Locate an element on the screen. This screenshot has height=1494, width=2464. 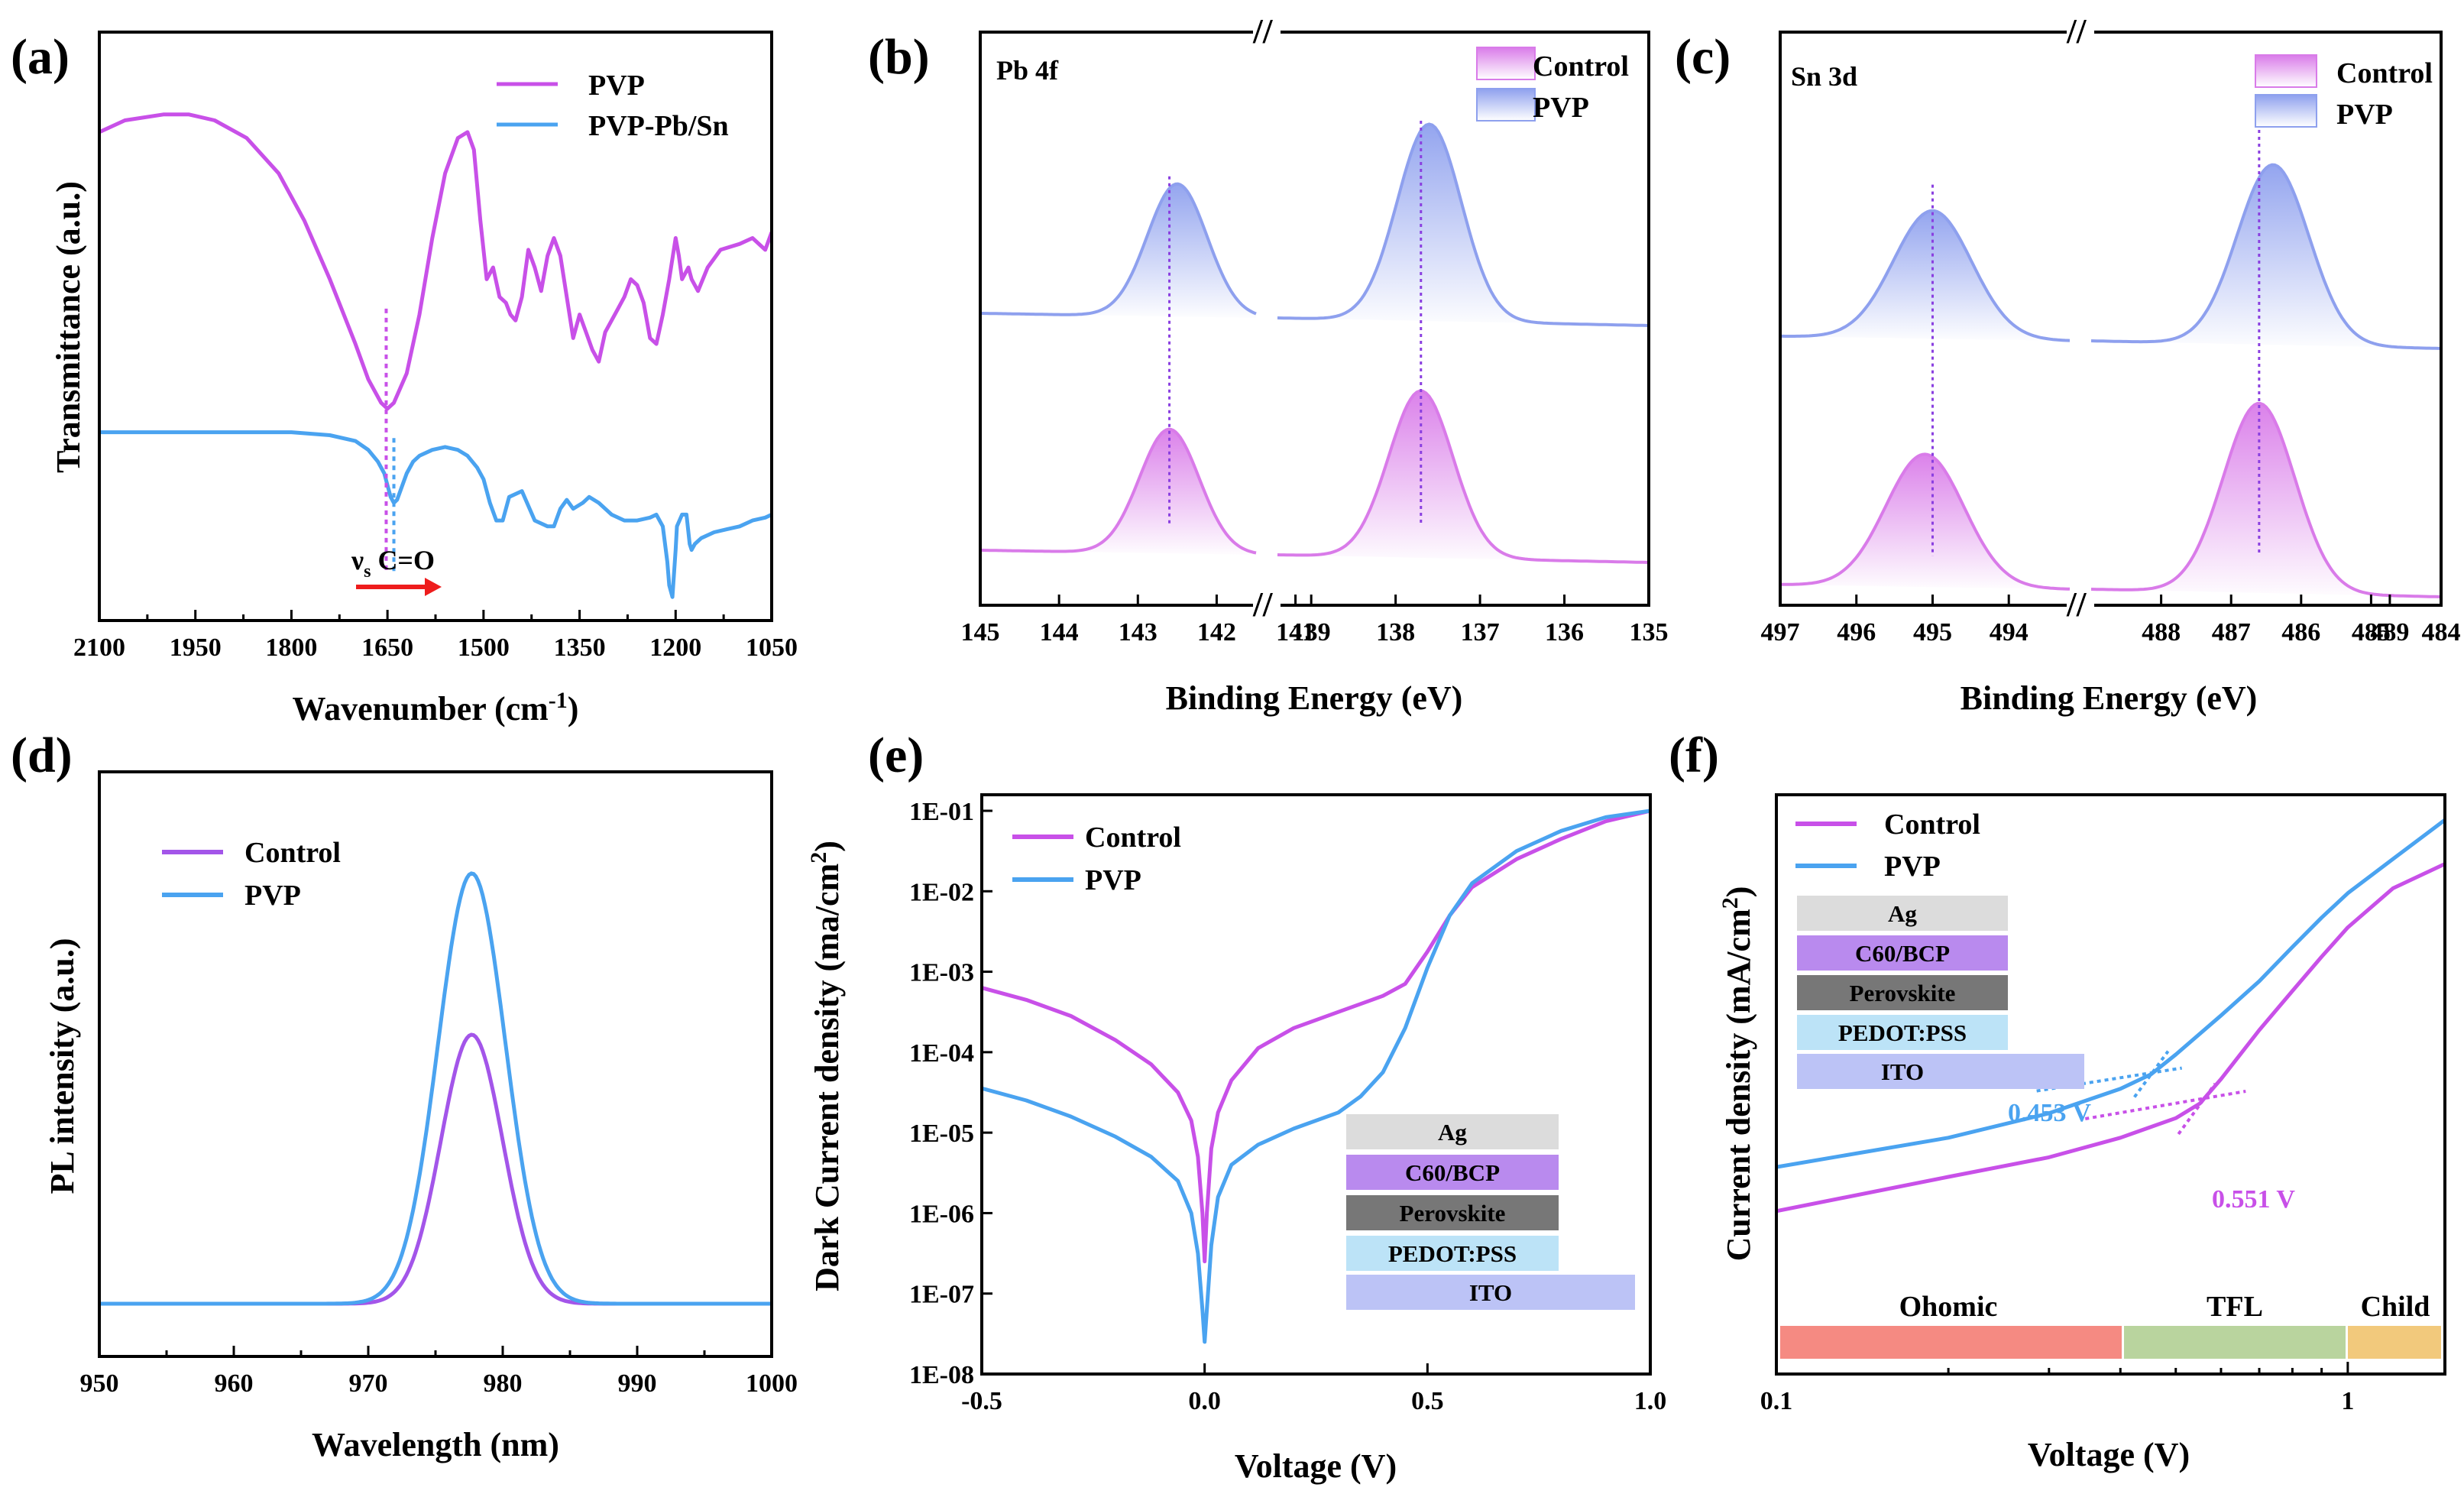
stack-ag is located at coordinates (1452, 1131).